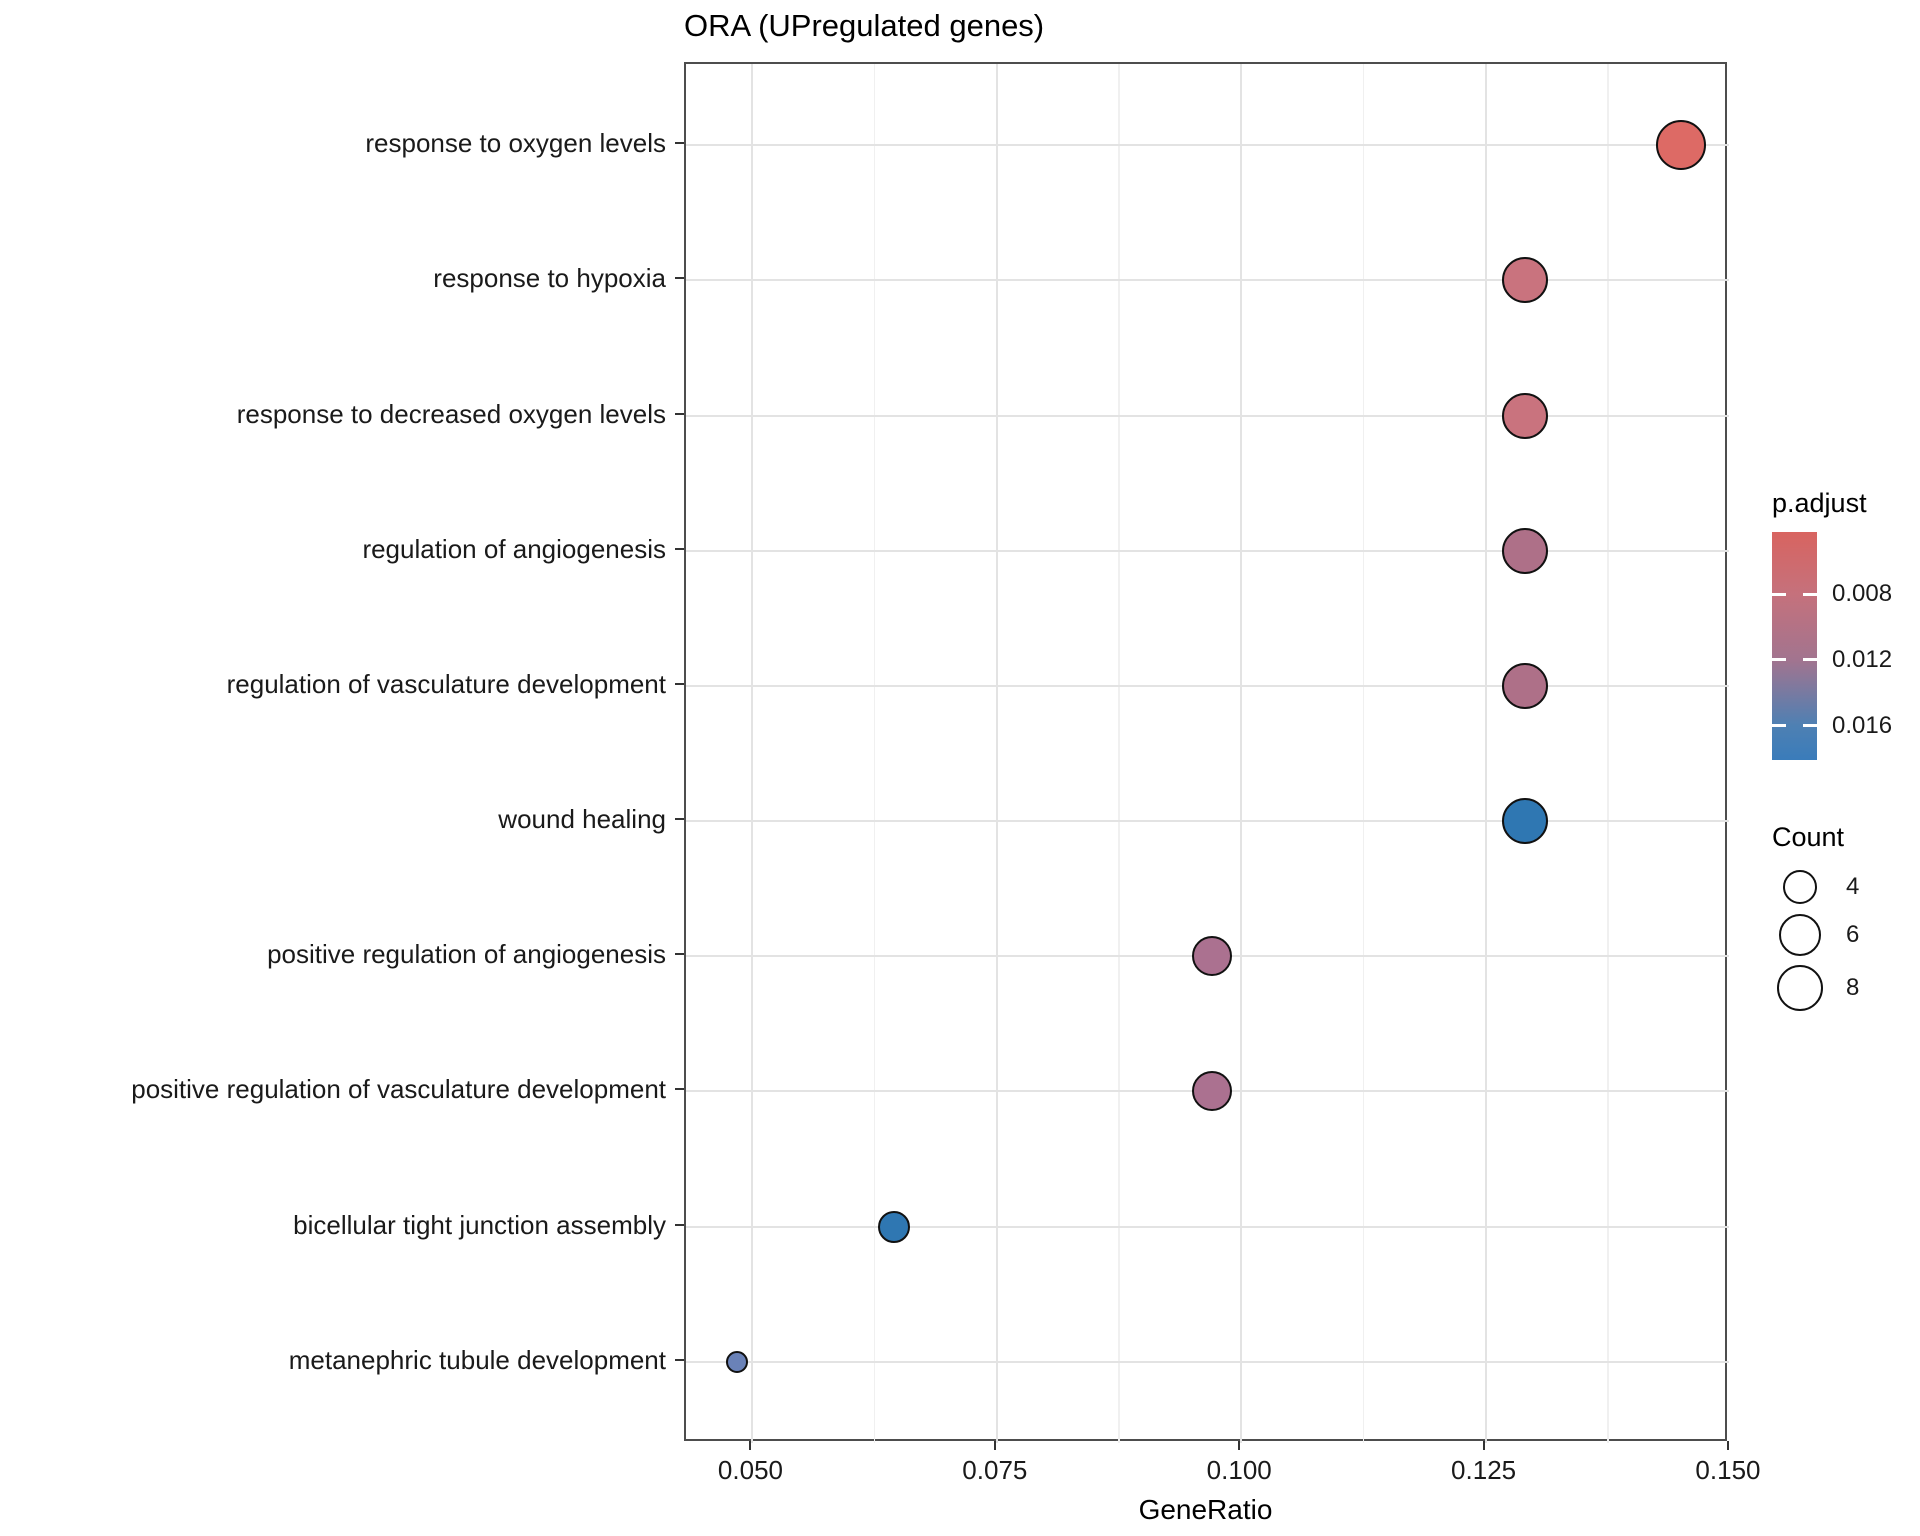 Image resolution: width=1920 pixels, height=1536 pixels. What do you see at coordinates (451, 413) in the screenshot?
I see `y-axis-label: response to decreased oxygen levels` at bounding box center [451, 413].